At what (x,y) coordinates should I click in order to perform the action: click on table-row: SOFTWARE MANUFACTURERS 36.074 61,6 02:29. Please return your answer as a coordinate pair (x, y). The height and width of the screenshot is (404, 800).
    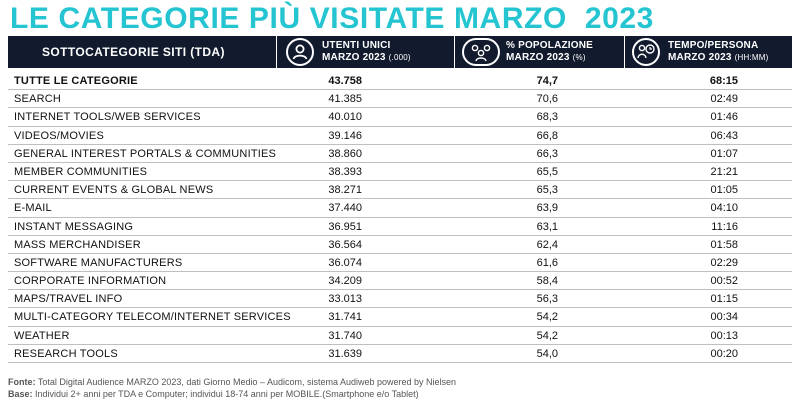
    Looking at the image, I should click on (400, 263).